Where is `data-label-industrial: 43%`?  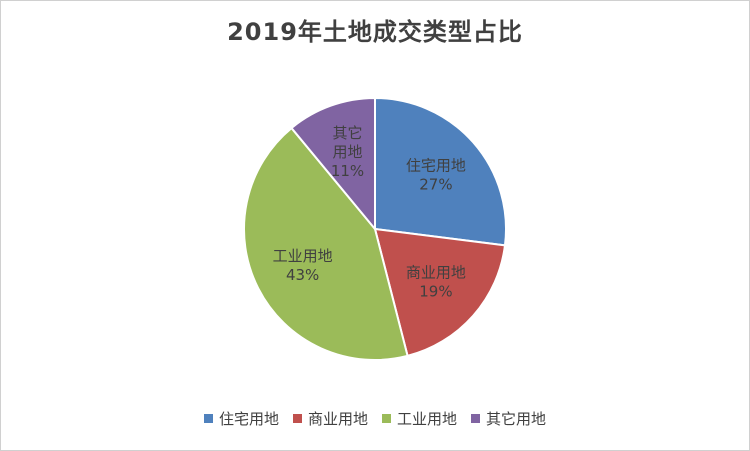
data-label-industrial: 43% is located at coordinates (302, 275).